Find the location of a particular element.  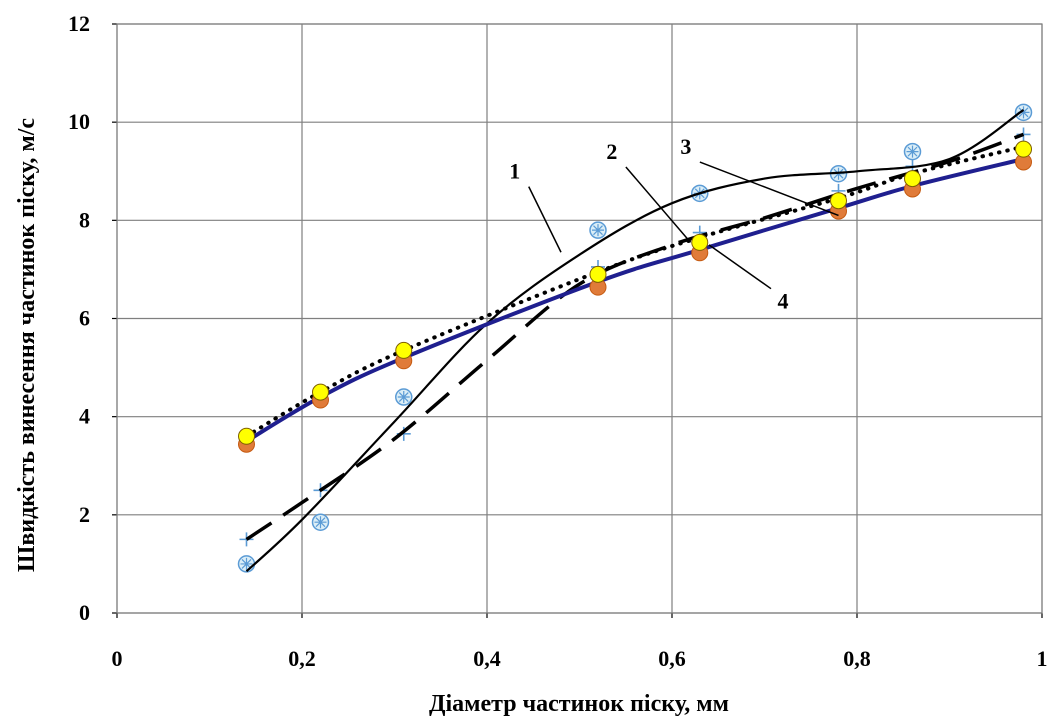

x-tick-label: 0,6 is located at coordinates (672, 658).